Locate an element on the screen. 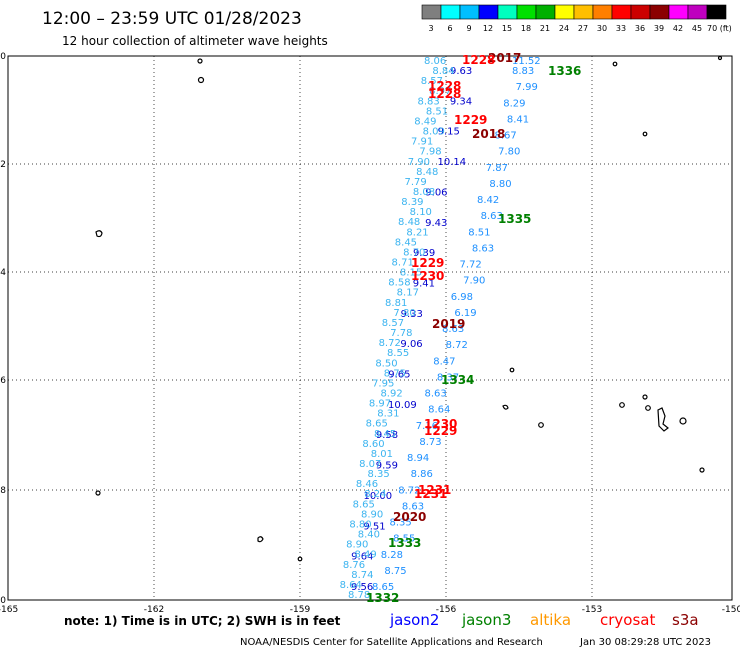  swh-value-label: 8.06 is located at coordinates (435, 61).